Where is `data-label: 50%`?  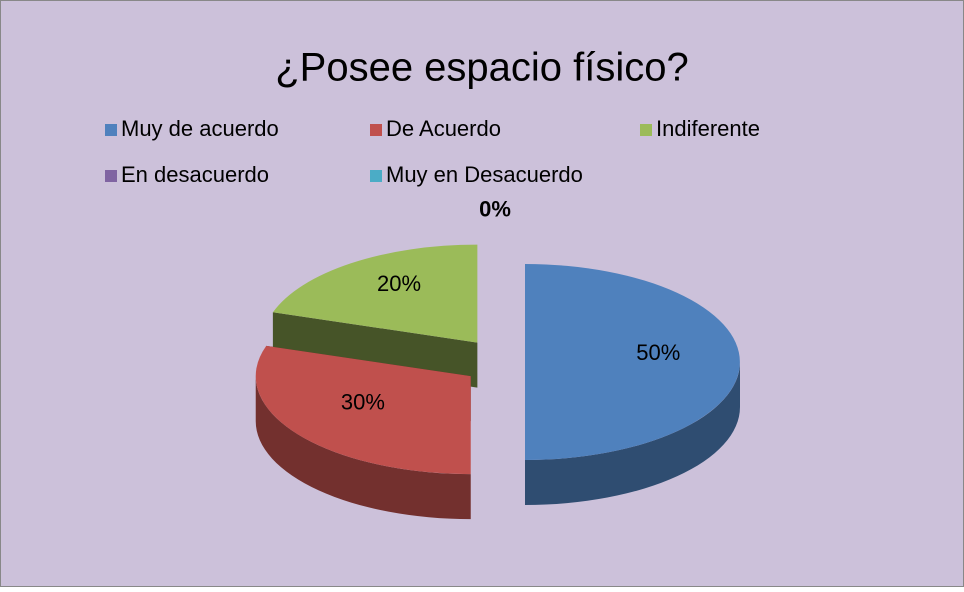
data-label: 50% is located at coordinates (658, 352).